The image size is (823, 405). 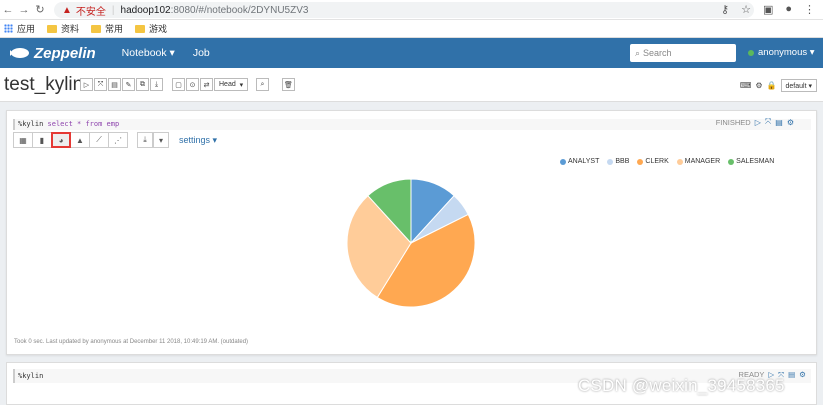 I want to click on legend-label: MANAGER, so click(x=702, y=161).